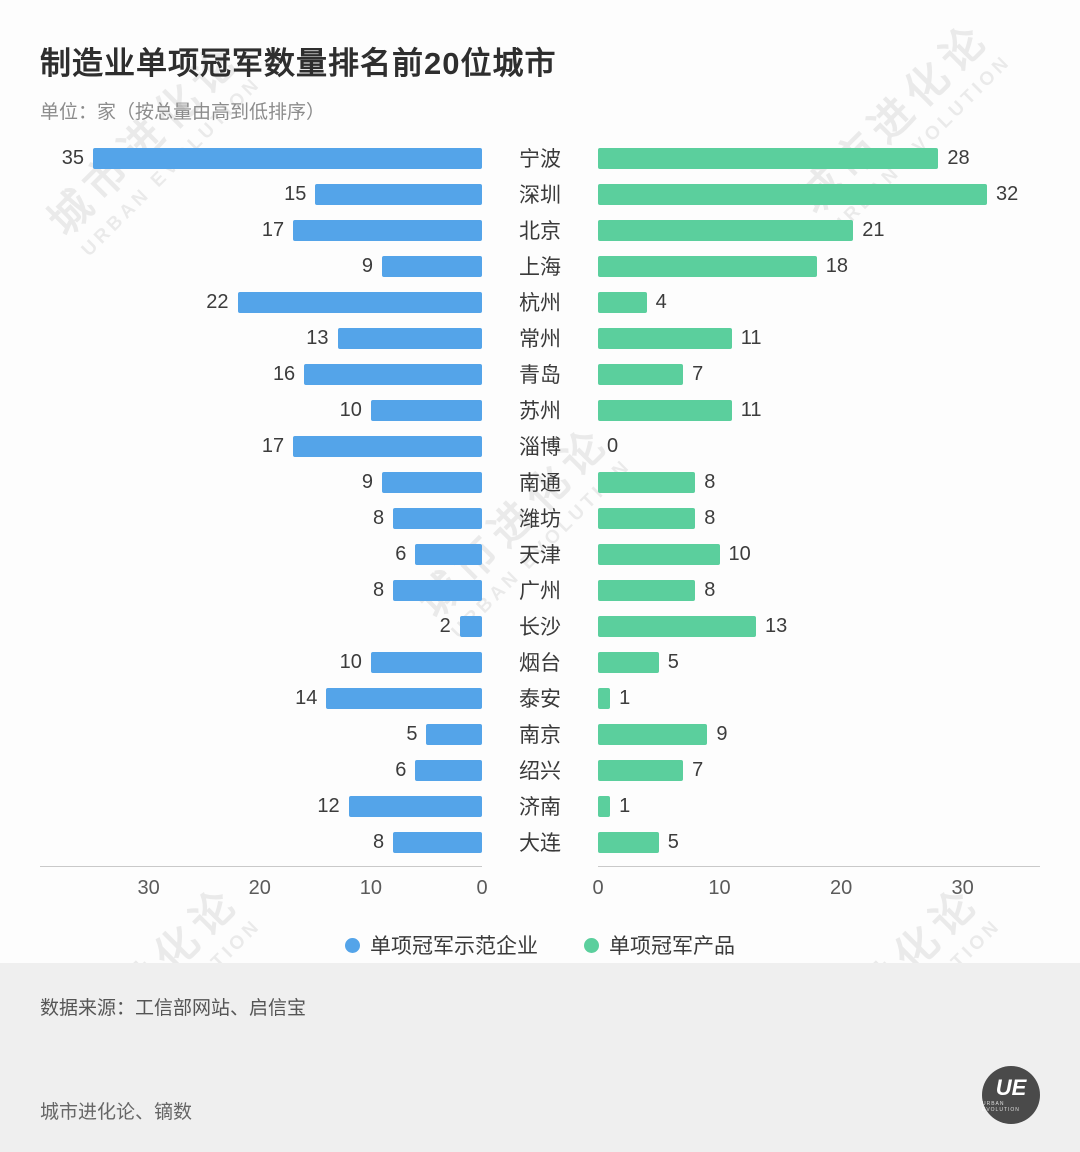  I want to click on enterprise-bar-cell: 17, so click(261, 230).